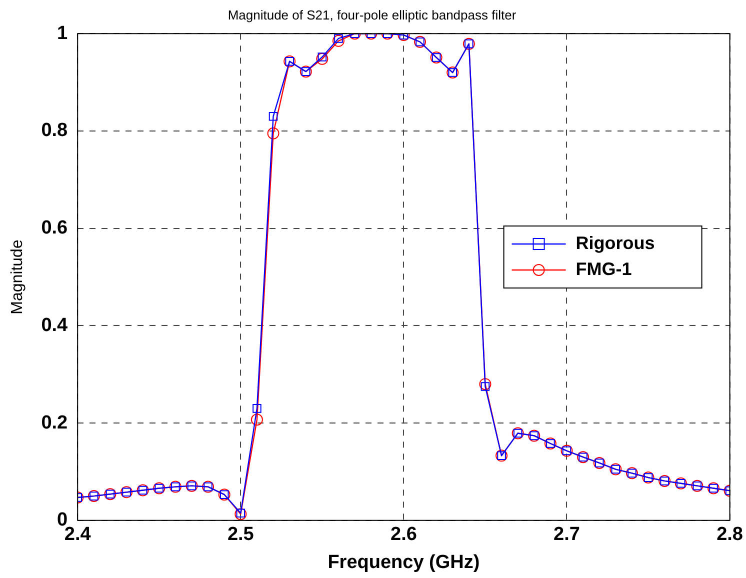 Image resolution: width=746 pixels, height=578 pixels. Describe the element at coordinates (730, 535) in the screenshot. I see `x-tick-label: 2.8` at that location.